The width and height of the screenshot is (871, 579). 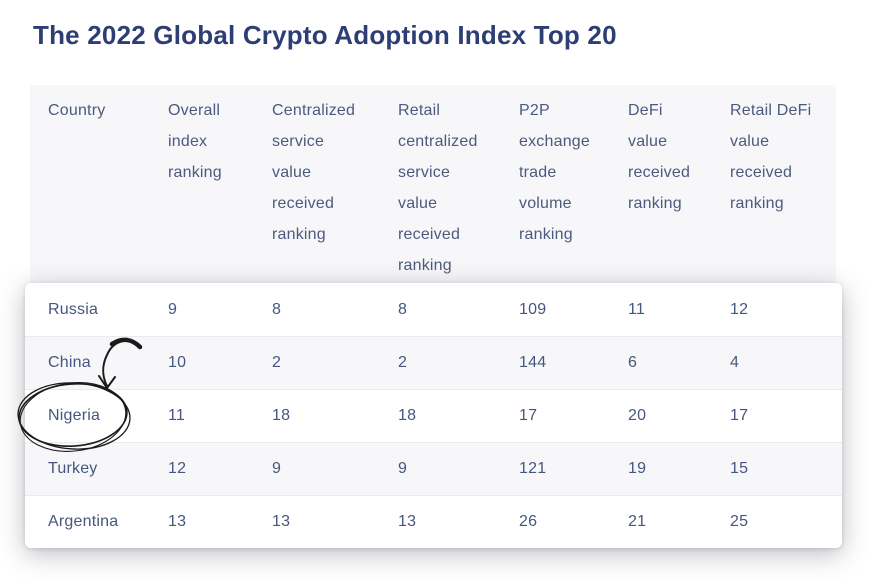 I want to click on table-row-nigeria: Nigeria 11 18 18 17 20 17, so click(x=433, y=415).